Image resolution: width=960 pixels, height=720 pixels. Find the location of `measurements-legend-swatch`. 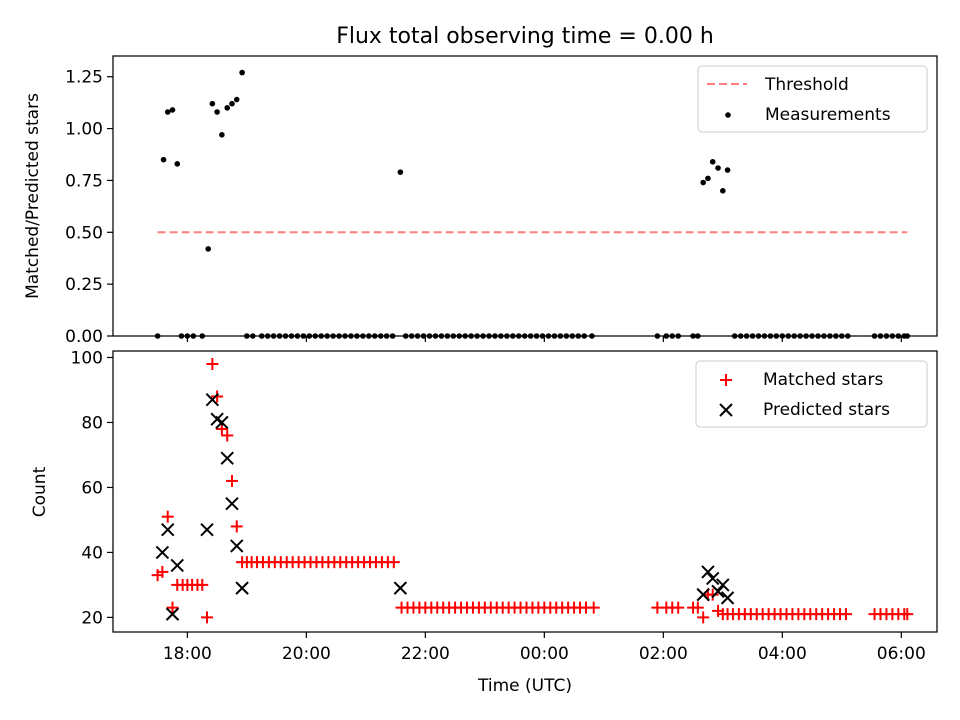

measurements-legend-swatch is located at coordinates (728, 115).